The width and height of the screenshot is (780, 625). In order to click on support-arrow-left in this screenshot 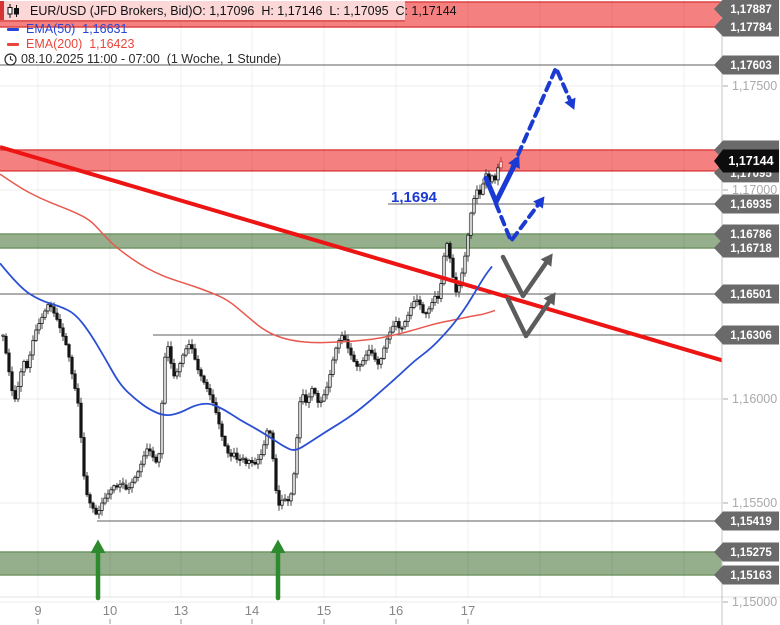, I will do `click(98, 570)`.